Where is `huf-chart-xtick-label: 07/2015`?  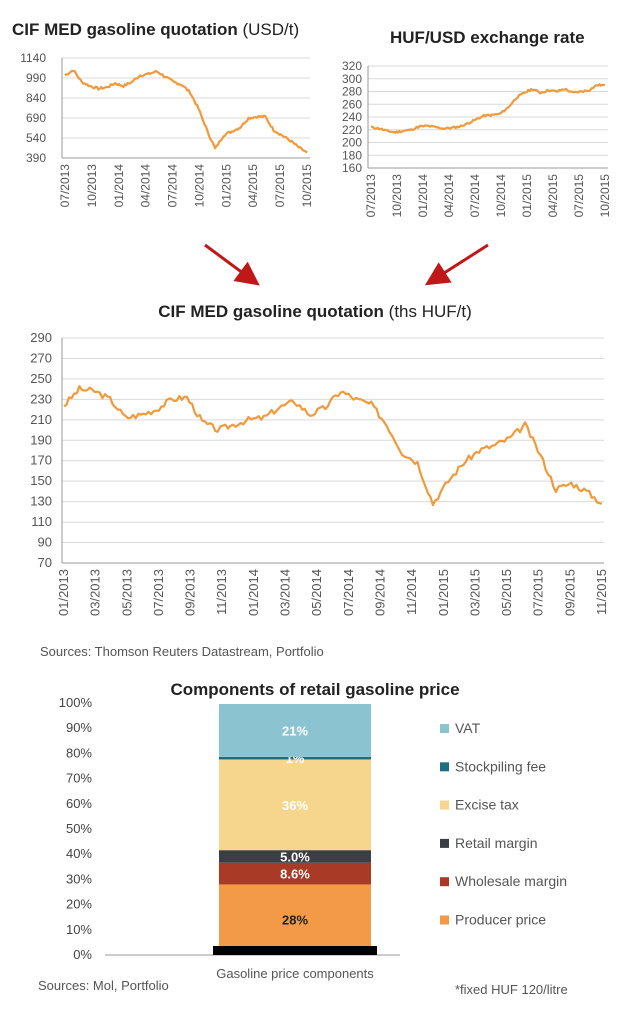 huf-chart-xtick-label: 07/2015 is located at coordinates (538, 592).